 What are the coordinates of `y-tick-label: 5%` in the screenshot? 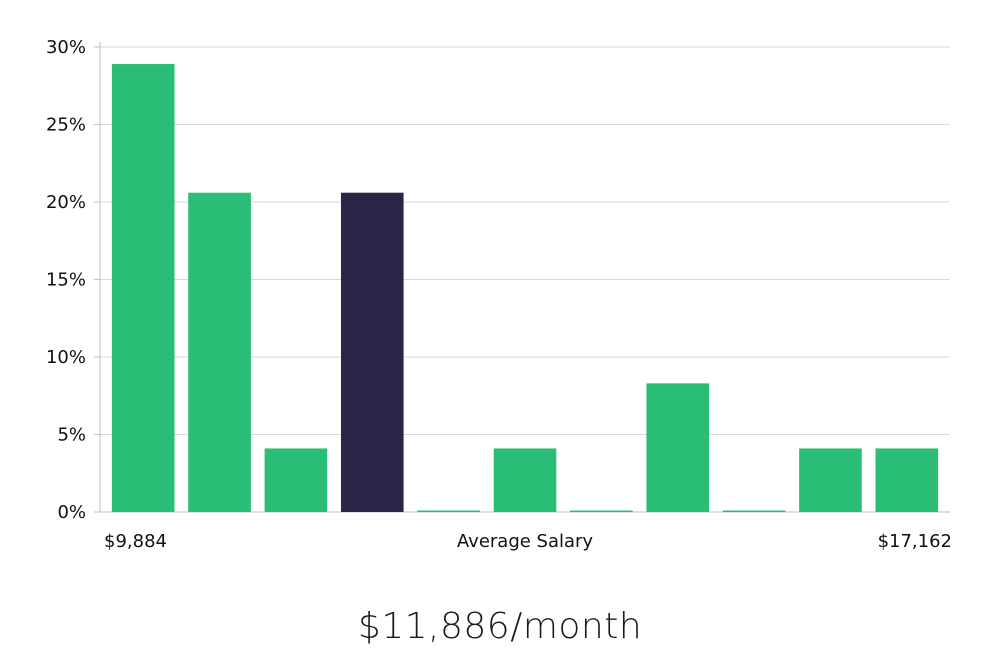 It's located at (71, 435).